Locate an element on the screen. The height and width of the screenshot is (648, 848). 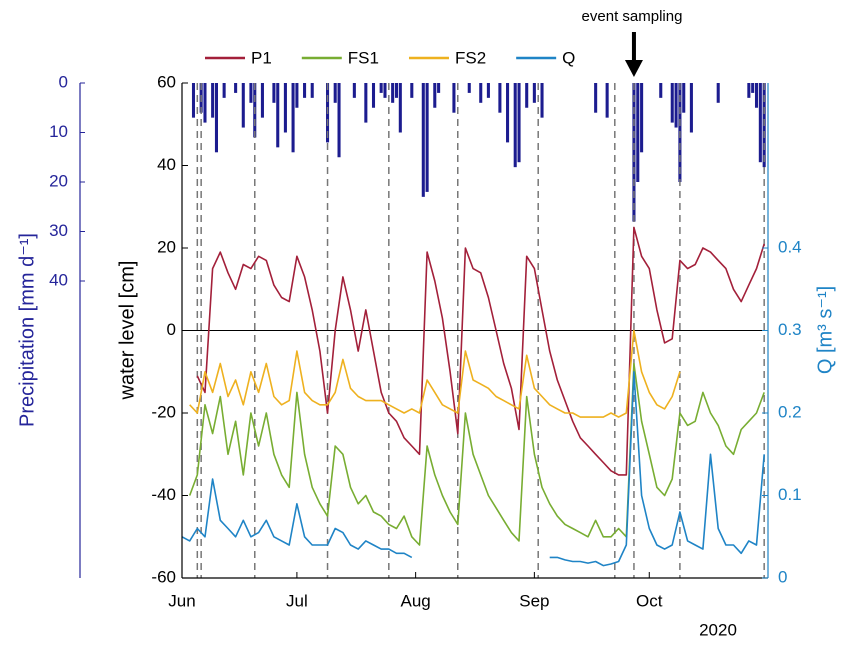
x-tick-label: Jun is located at coordinates (181, 600).